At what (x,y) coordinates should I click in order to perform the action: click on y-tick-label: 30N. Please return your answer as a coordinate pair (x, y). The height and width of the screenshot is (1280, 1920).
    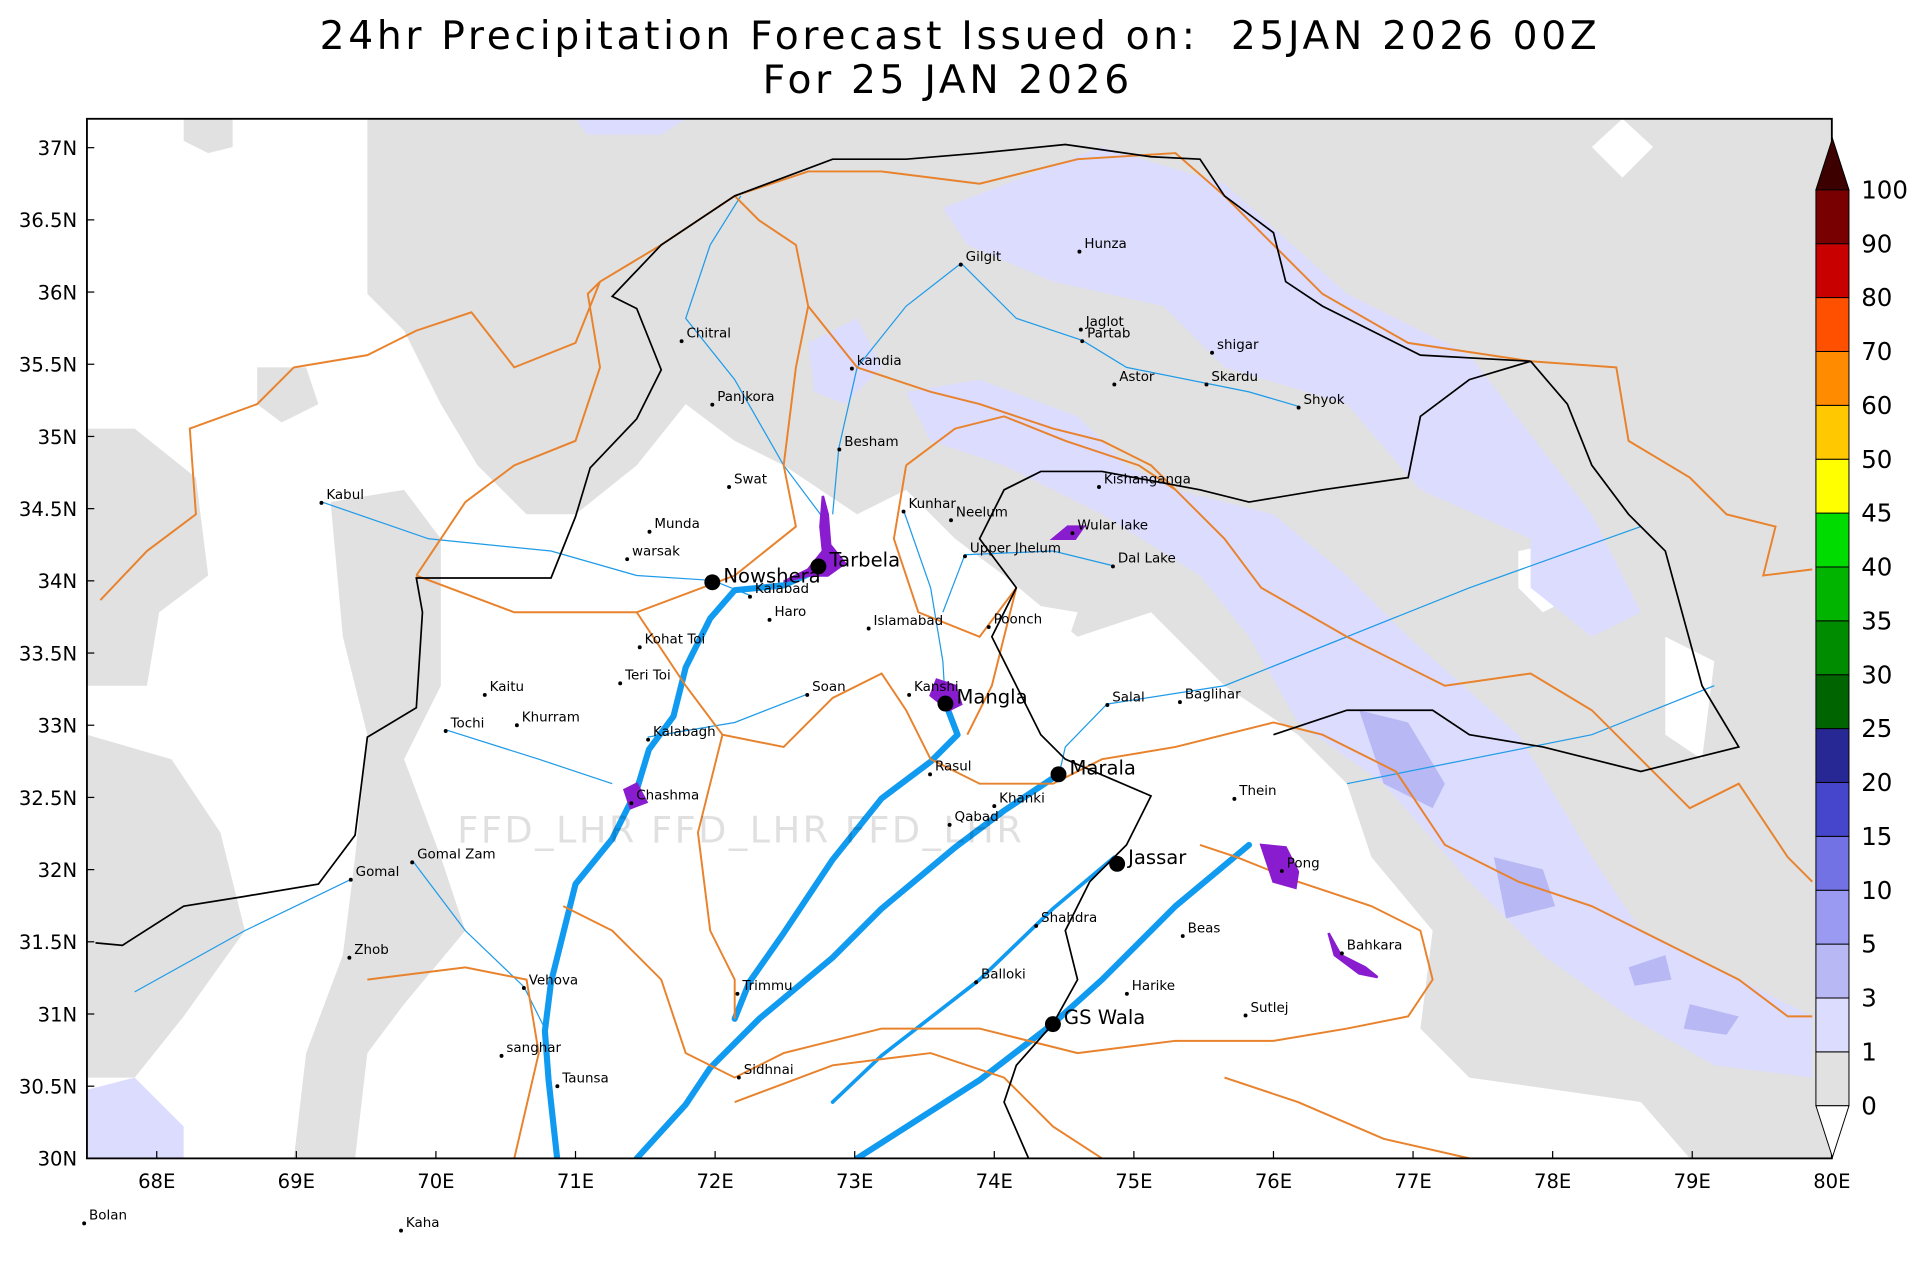
    Looking at the image, I should click on (58, 1159).